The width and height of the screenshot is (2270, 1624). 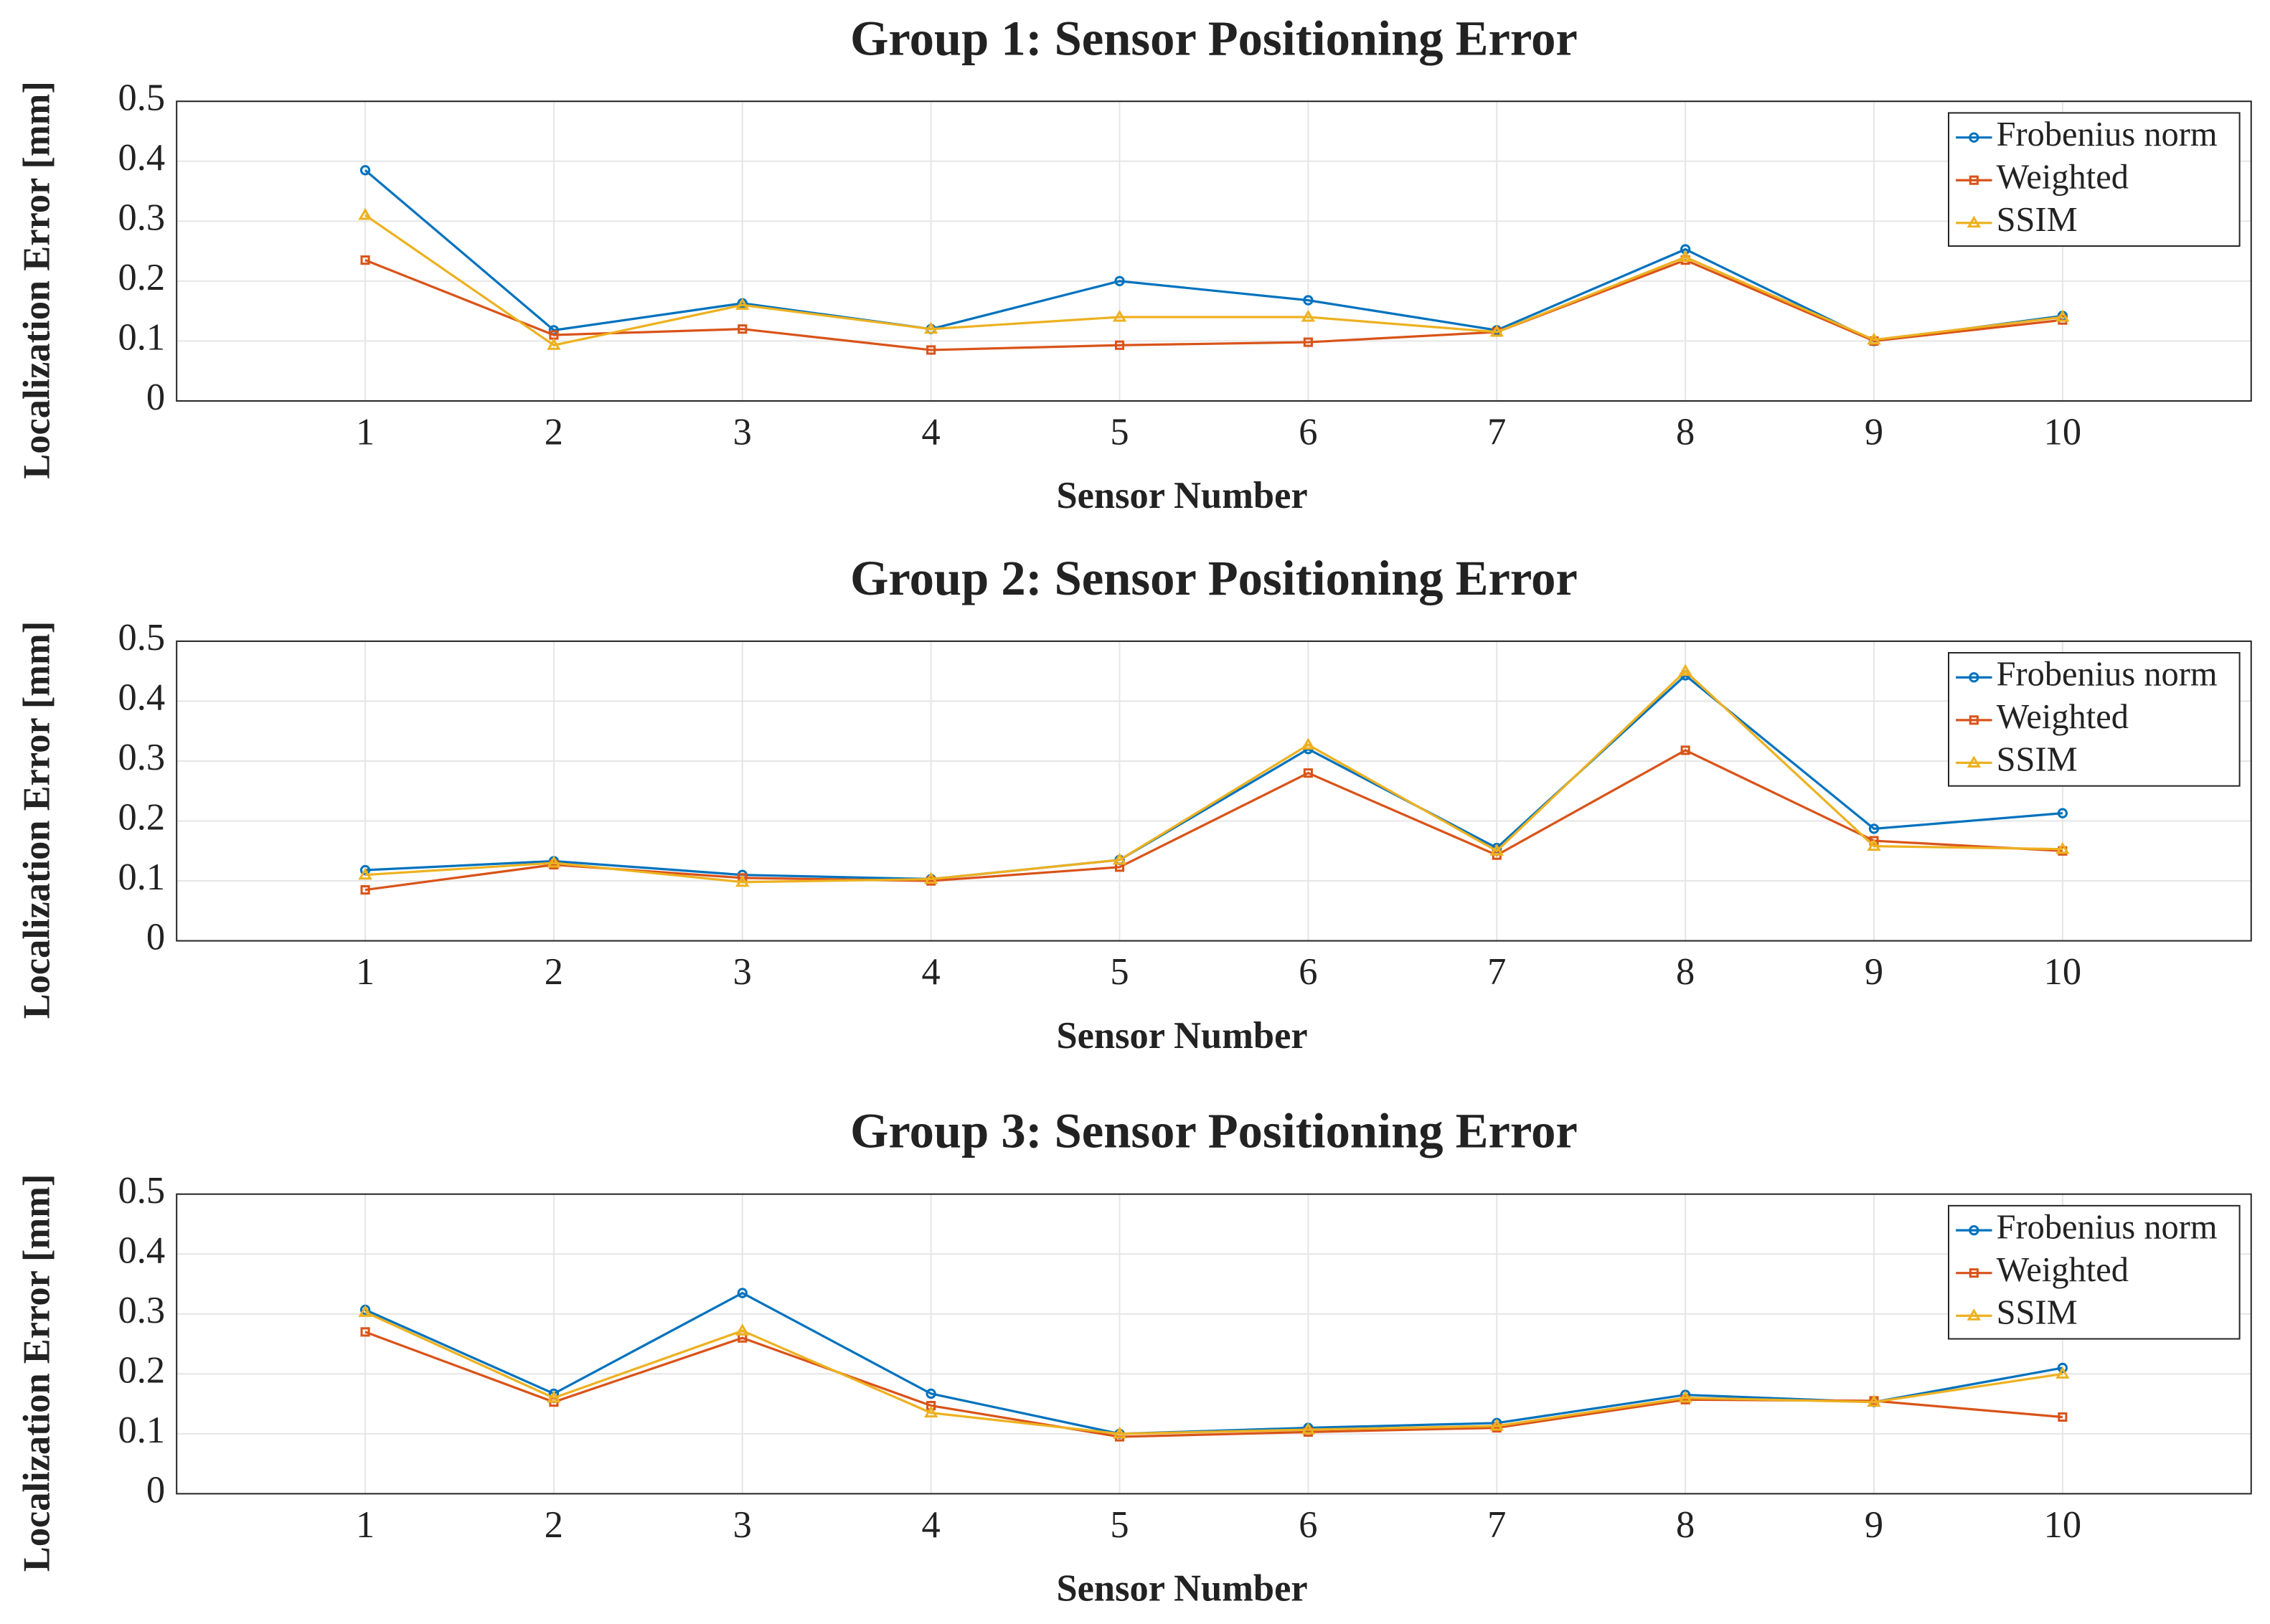 What do you see at coordinates (37, 280) in the screenshot?
I see `y-axis-label: Localization Error [mm]` at bounding box center [37, 280].